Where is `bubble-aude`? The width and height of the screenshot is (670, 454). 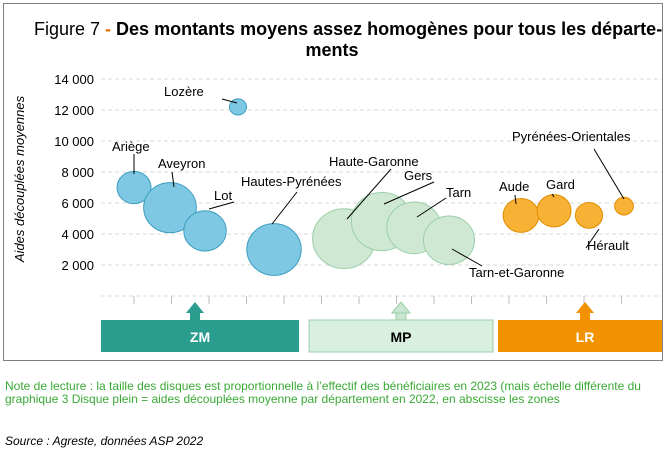
bubble-aude is located at coordinates (521, 215).